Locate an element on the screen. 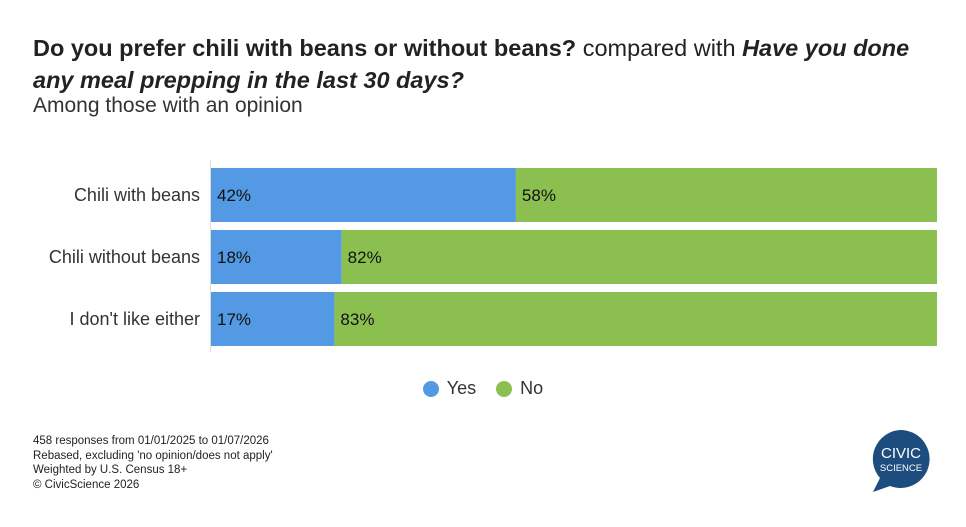  value-label-yes-chili-without-beans: 18% is located at coordinates (234, 257).